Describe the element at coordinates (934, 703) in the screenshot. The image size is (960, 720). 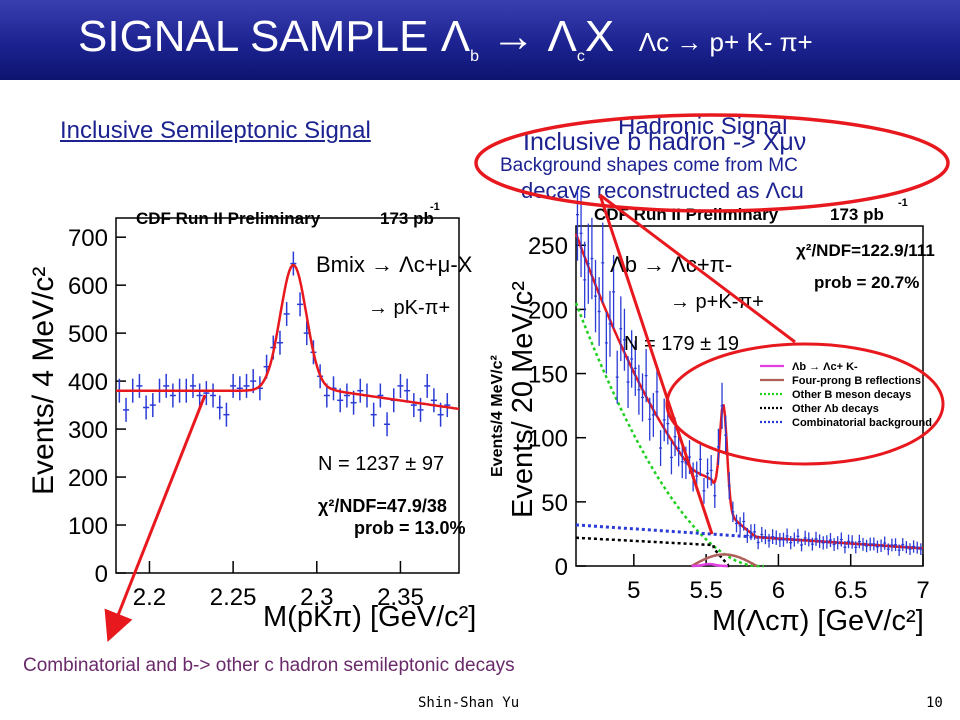
I see `footer-page: 10` at that location.